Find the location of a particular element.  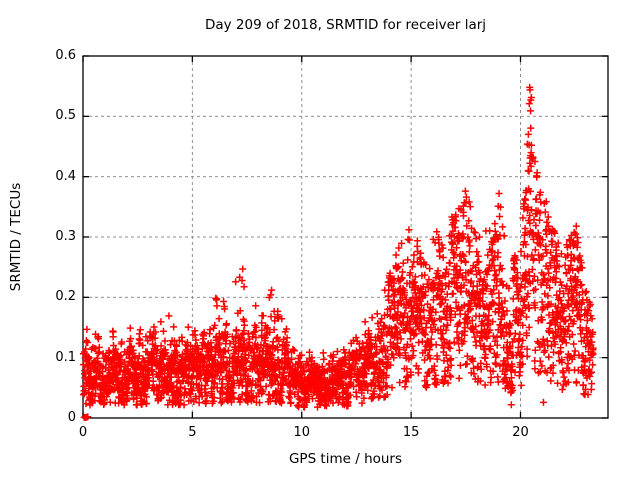

y-tick-label: 0 is located at coordinates (71, 417).